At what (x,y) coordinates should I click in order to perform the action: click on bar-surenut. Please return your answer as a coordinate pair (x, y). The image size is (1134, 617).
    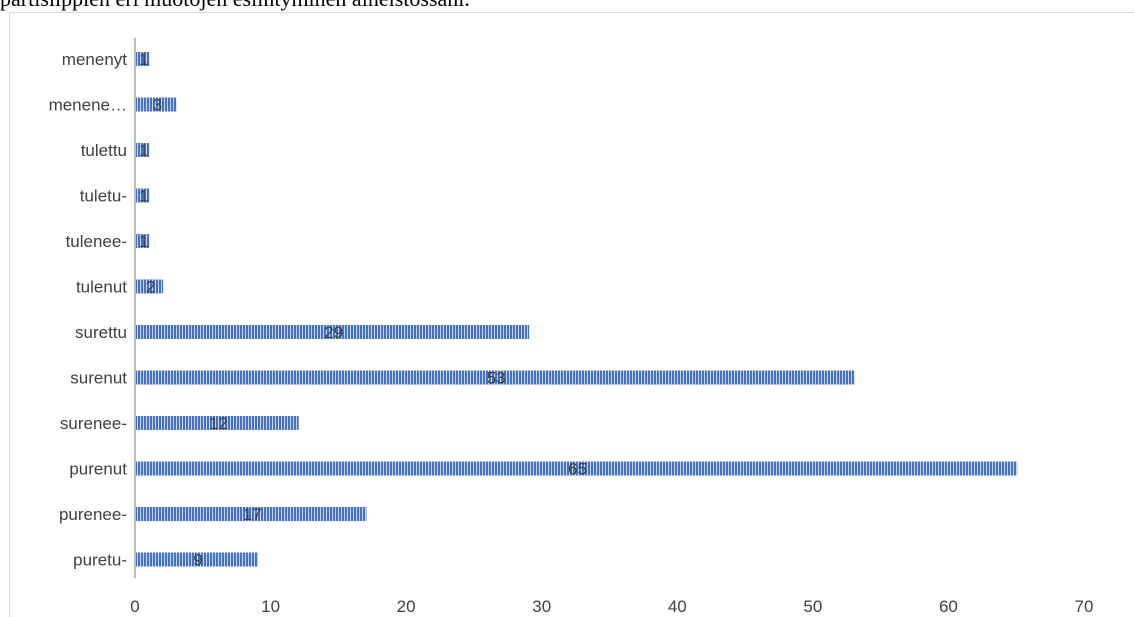
    Looking at the image, I should click on (495, 377).